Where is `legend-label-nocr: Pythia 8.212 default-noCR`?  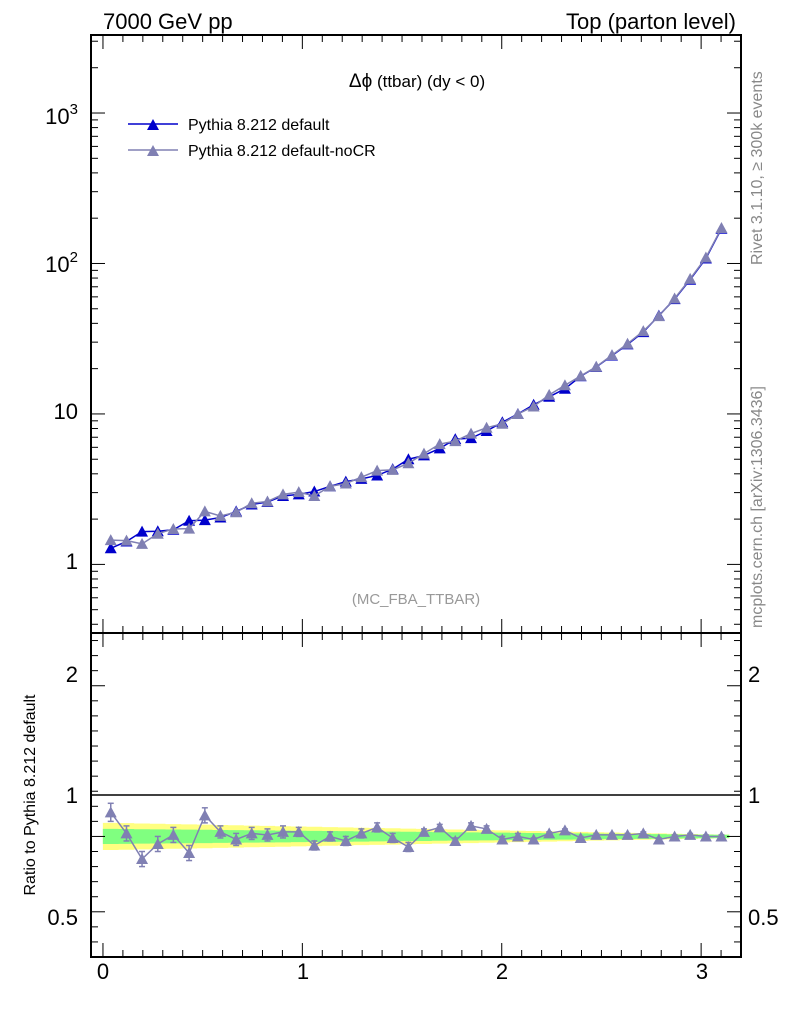
legend-label-nocr: Pythia 8.212 default-noCR is located at coordinates (282, 151).